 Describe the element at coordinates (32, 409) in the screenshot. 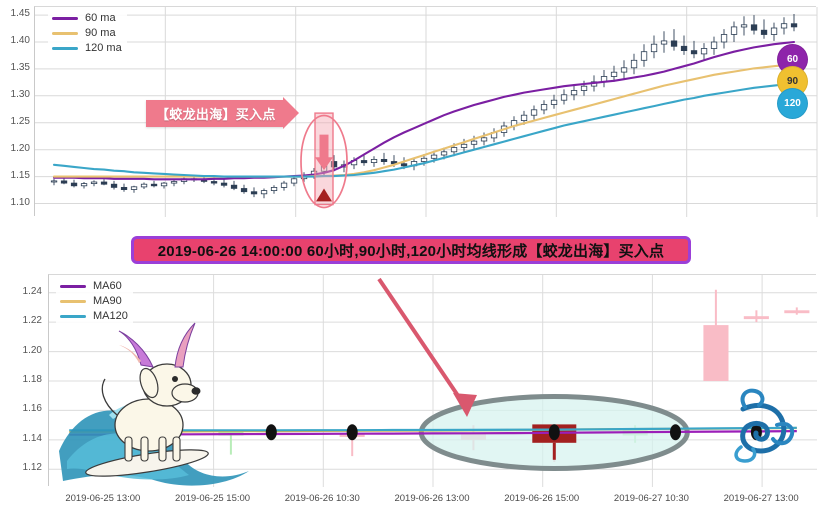

I see `y-axis-tick-label: 1.16` at that location.